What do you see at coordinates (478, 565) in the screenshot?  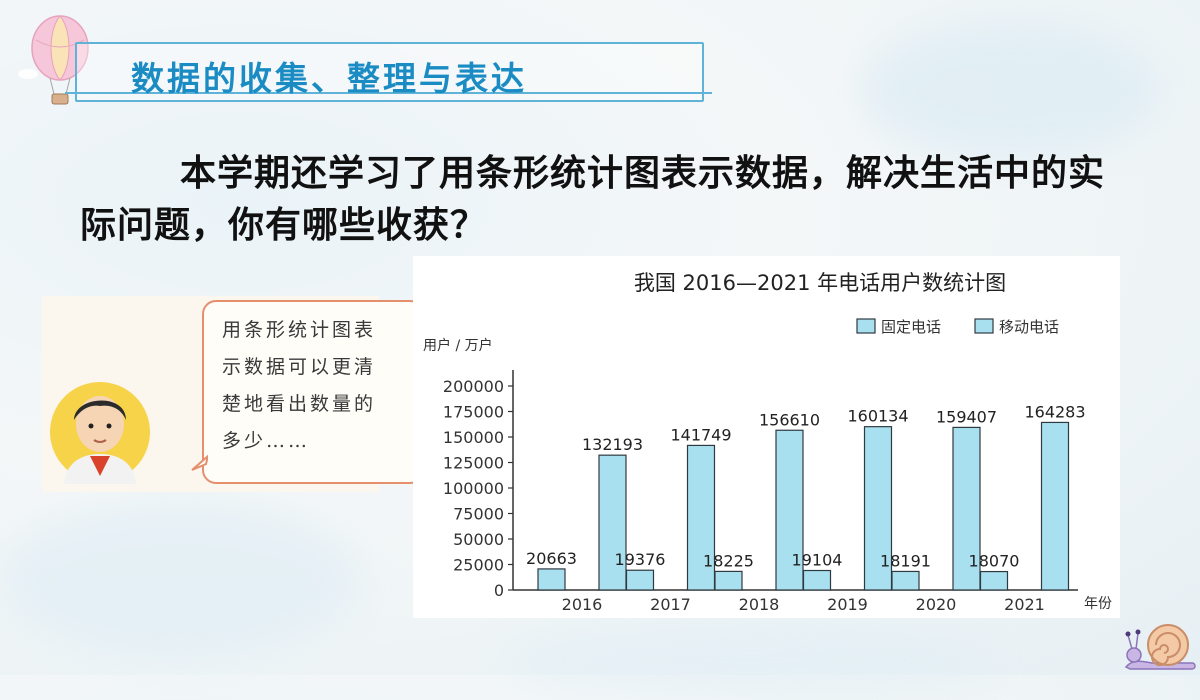 I see `y-tick-label: 25000` at bounding box center [478, 565].